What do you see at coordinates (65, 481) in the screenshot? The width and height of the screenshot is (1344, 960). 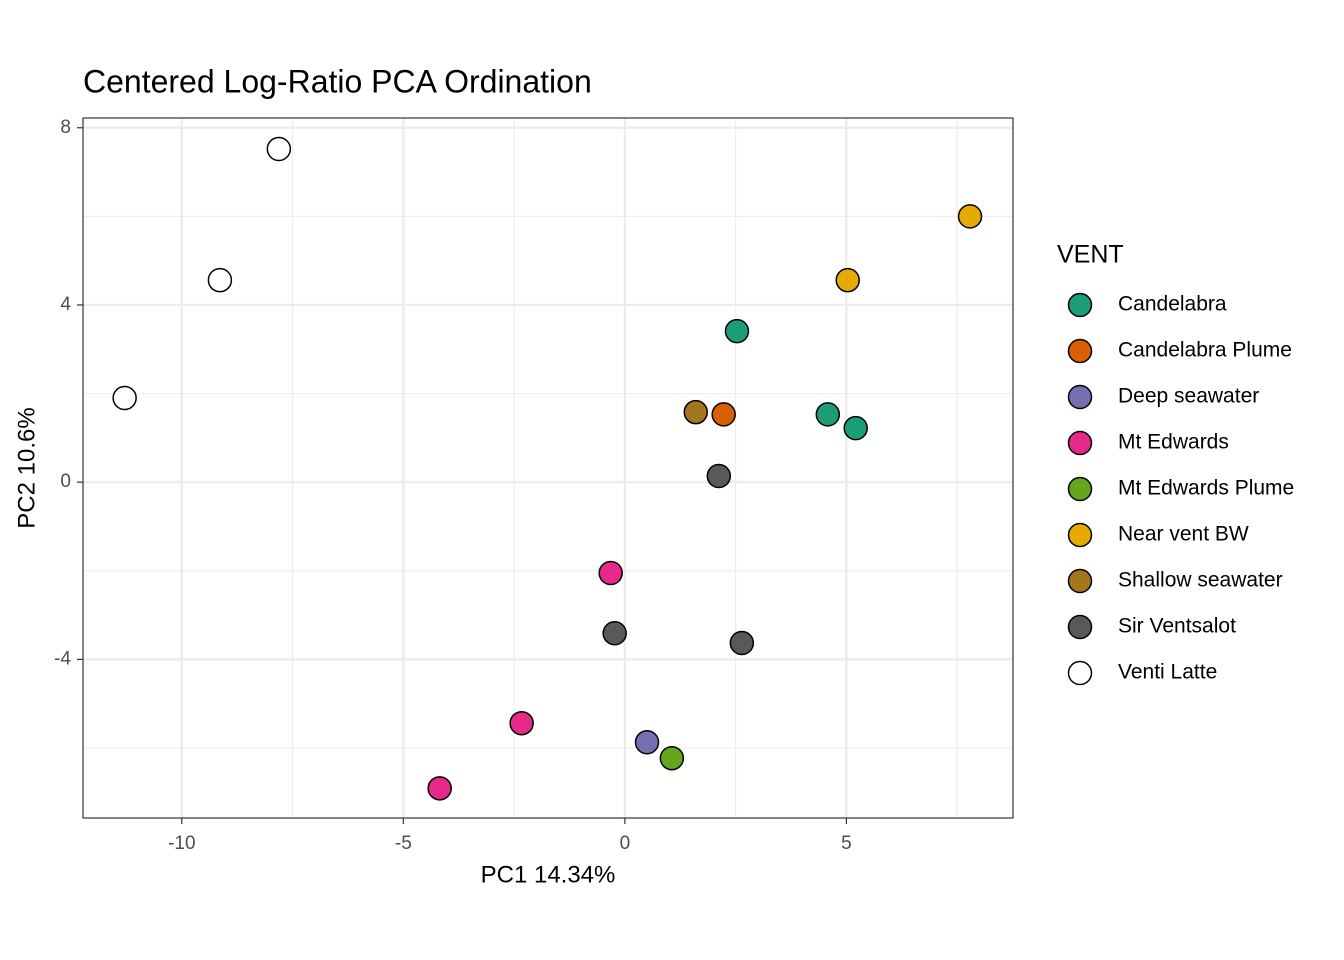 I see `y-tick-label: 0` at bounding box center [65, 481].